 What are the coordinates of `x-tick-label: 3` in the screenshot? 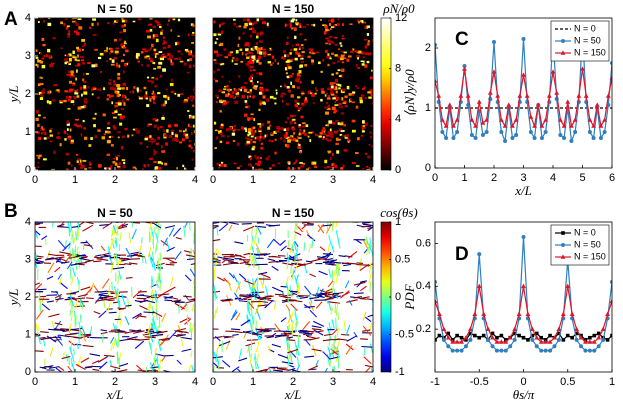 It's located at (333, 180).